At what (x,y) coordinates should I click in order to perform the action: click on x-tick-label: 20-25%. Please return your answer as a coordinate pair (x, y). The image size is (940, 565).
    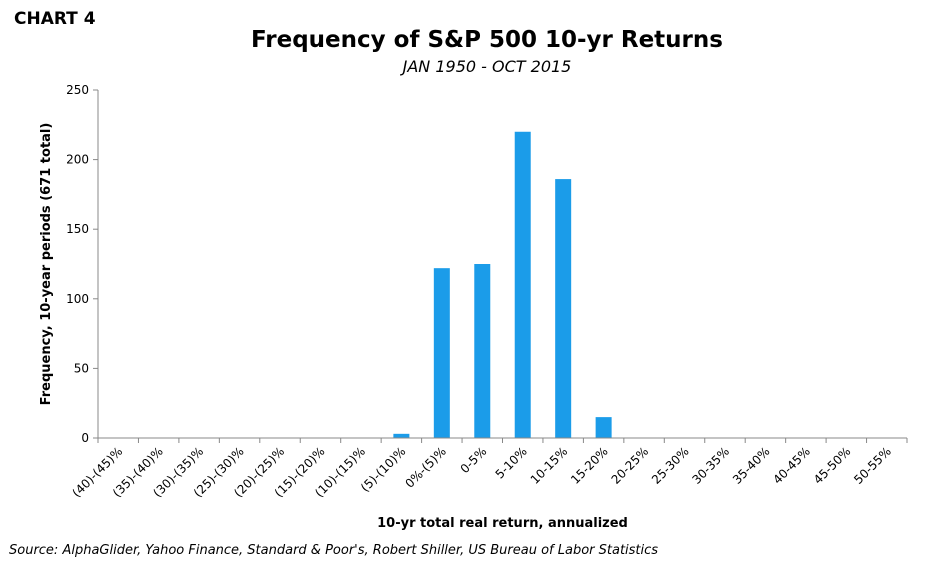
    Looking at the image, I should click on (630, 465).